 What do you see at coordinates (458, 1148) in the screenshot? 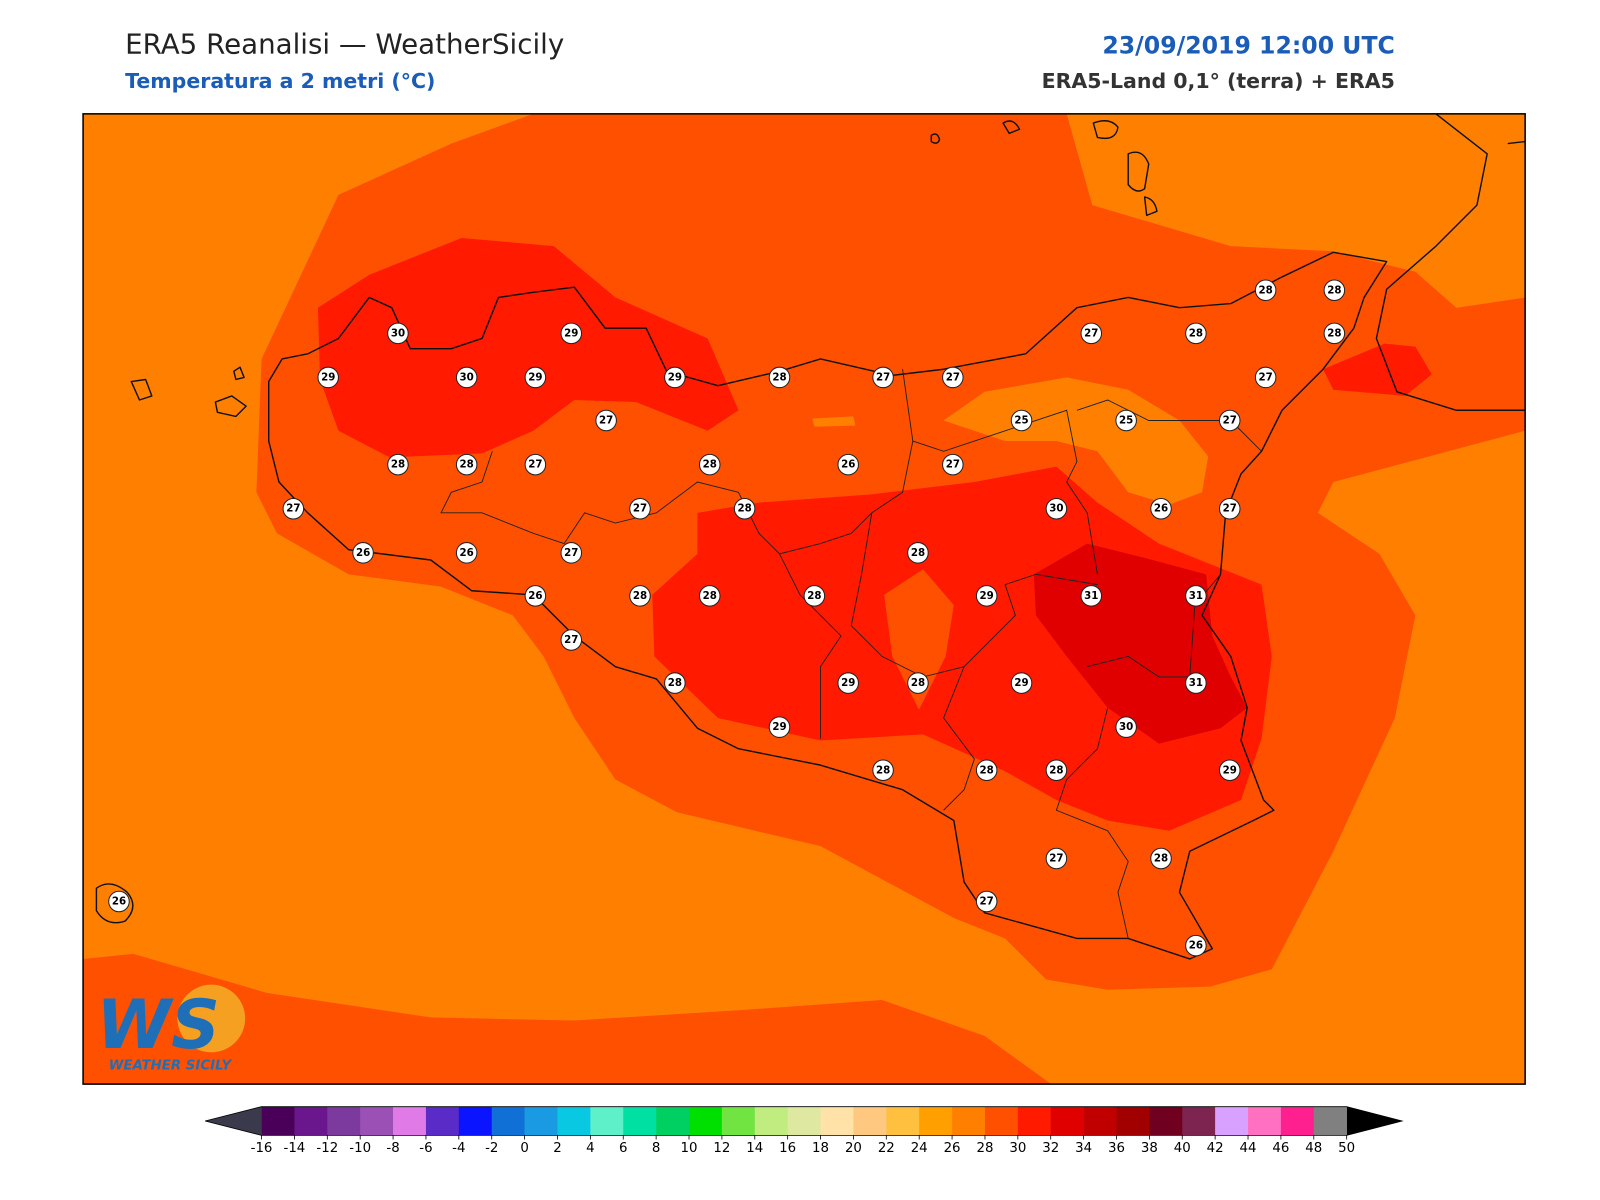
I see `colorbar-tick-label: -4` at bounding box center [458, 1148].